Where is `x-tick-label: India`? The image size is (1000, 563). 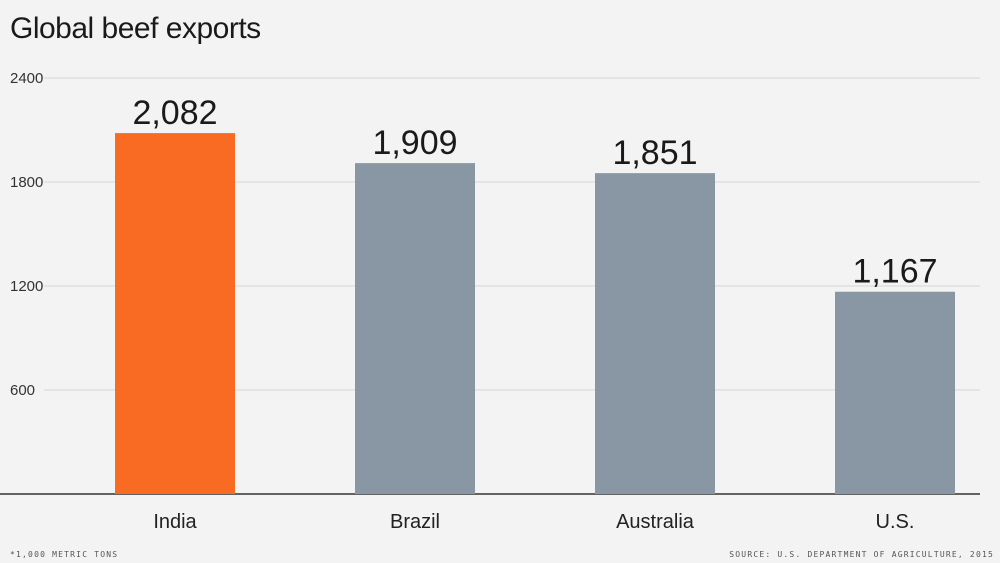 x-tick-label: India is located at coordinates (175, 522).